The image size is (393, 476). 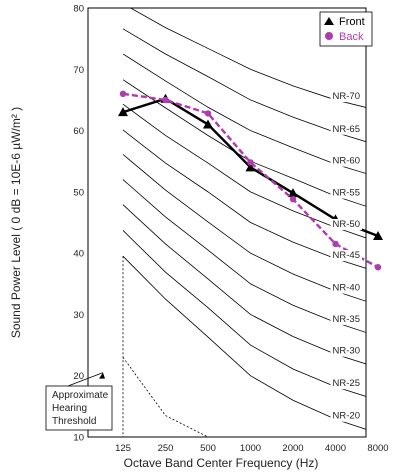 I want to click on nr-label-nr-55: NR-55, so click(x=346, y=193).